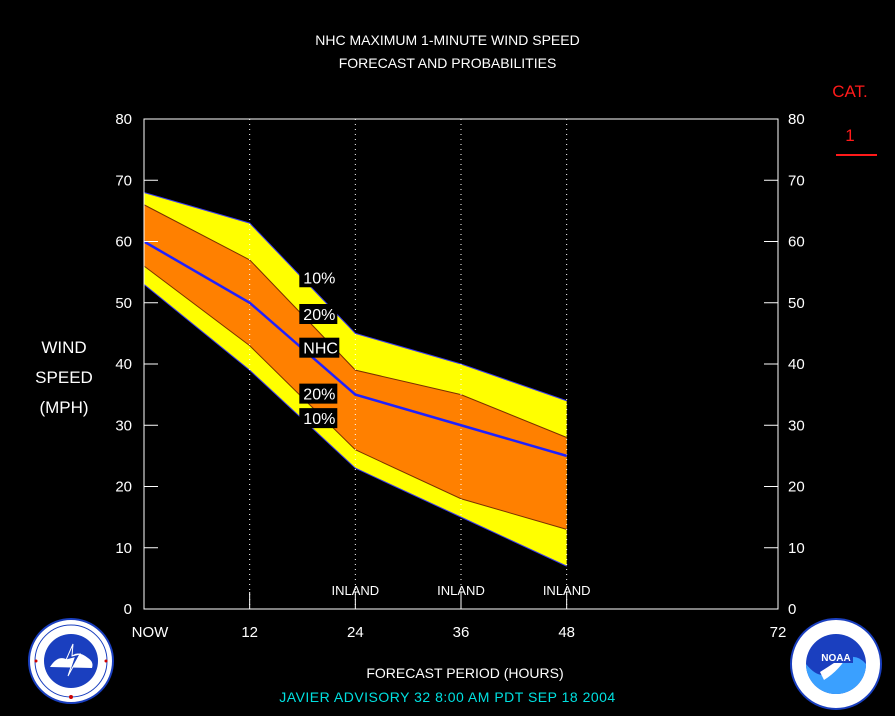 The image size is (895, 716). What do you see at coordinates (123, 242) in the screenshot?
I see `y-tick-label-left: 60` at bounding box center [123, 242].